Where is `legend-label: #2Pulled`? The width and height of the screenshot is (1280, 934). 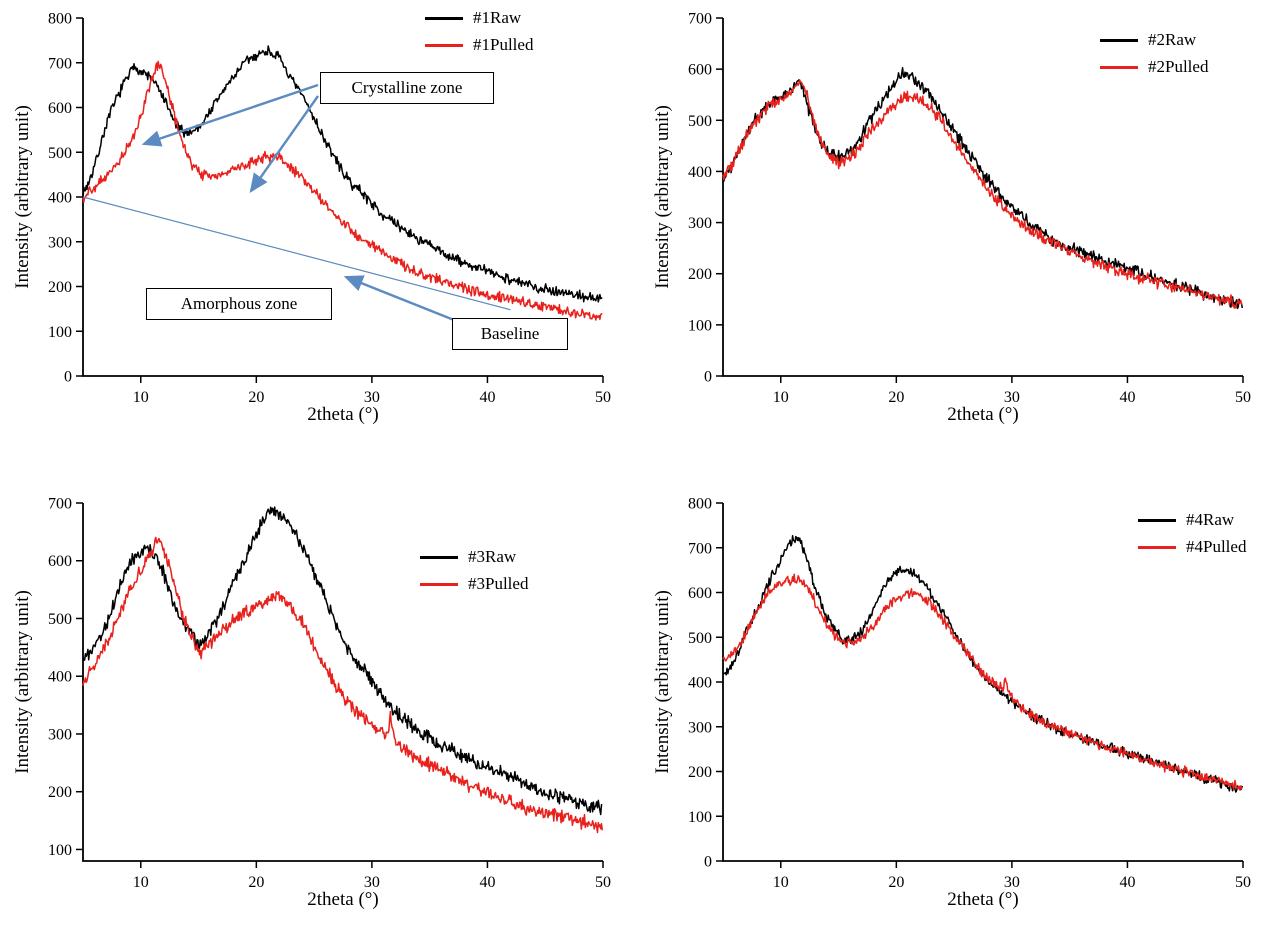 legend-label: #2Pulled is located at coordinates (1178, 66).